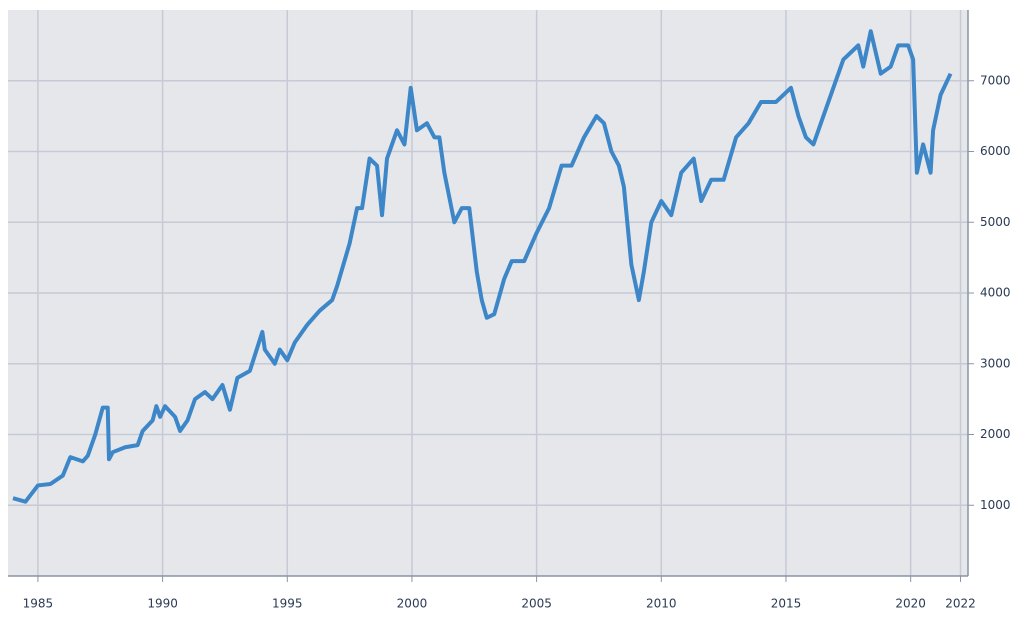  What do you see at coordinates (786, 604) in the screenshot?
I see `x-tick-label: 2015` at bounding box center [786, 604].